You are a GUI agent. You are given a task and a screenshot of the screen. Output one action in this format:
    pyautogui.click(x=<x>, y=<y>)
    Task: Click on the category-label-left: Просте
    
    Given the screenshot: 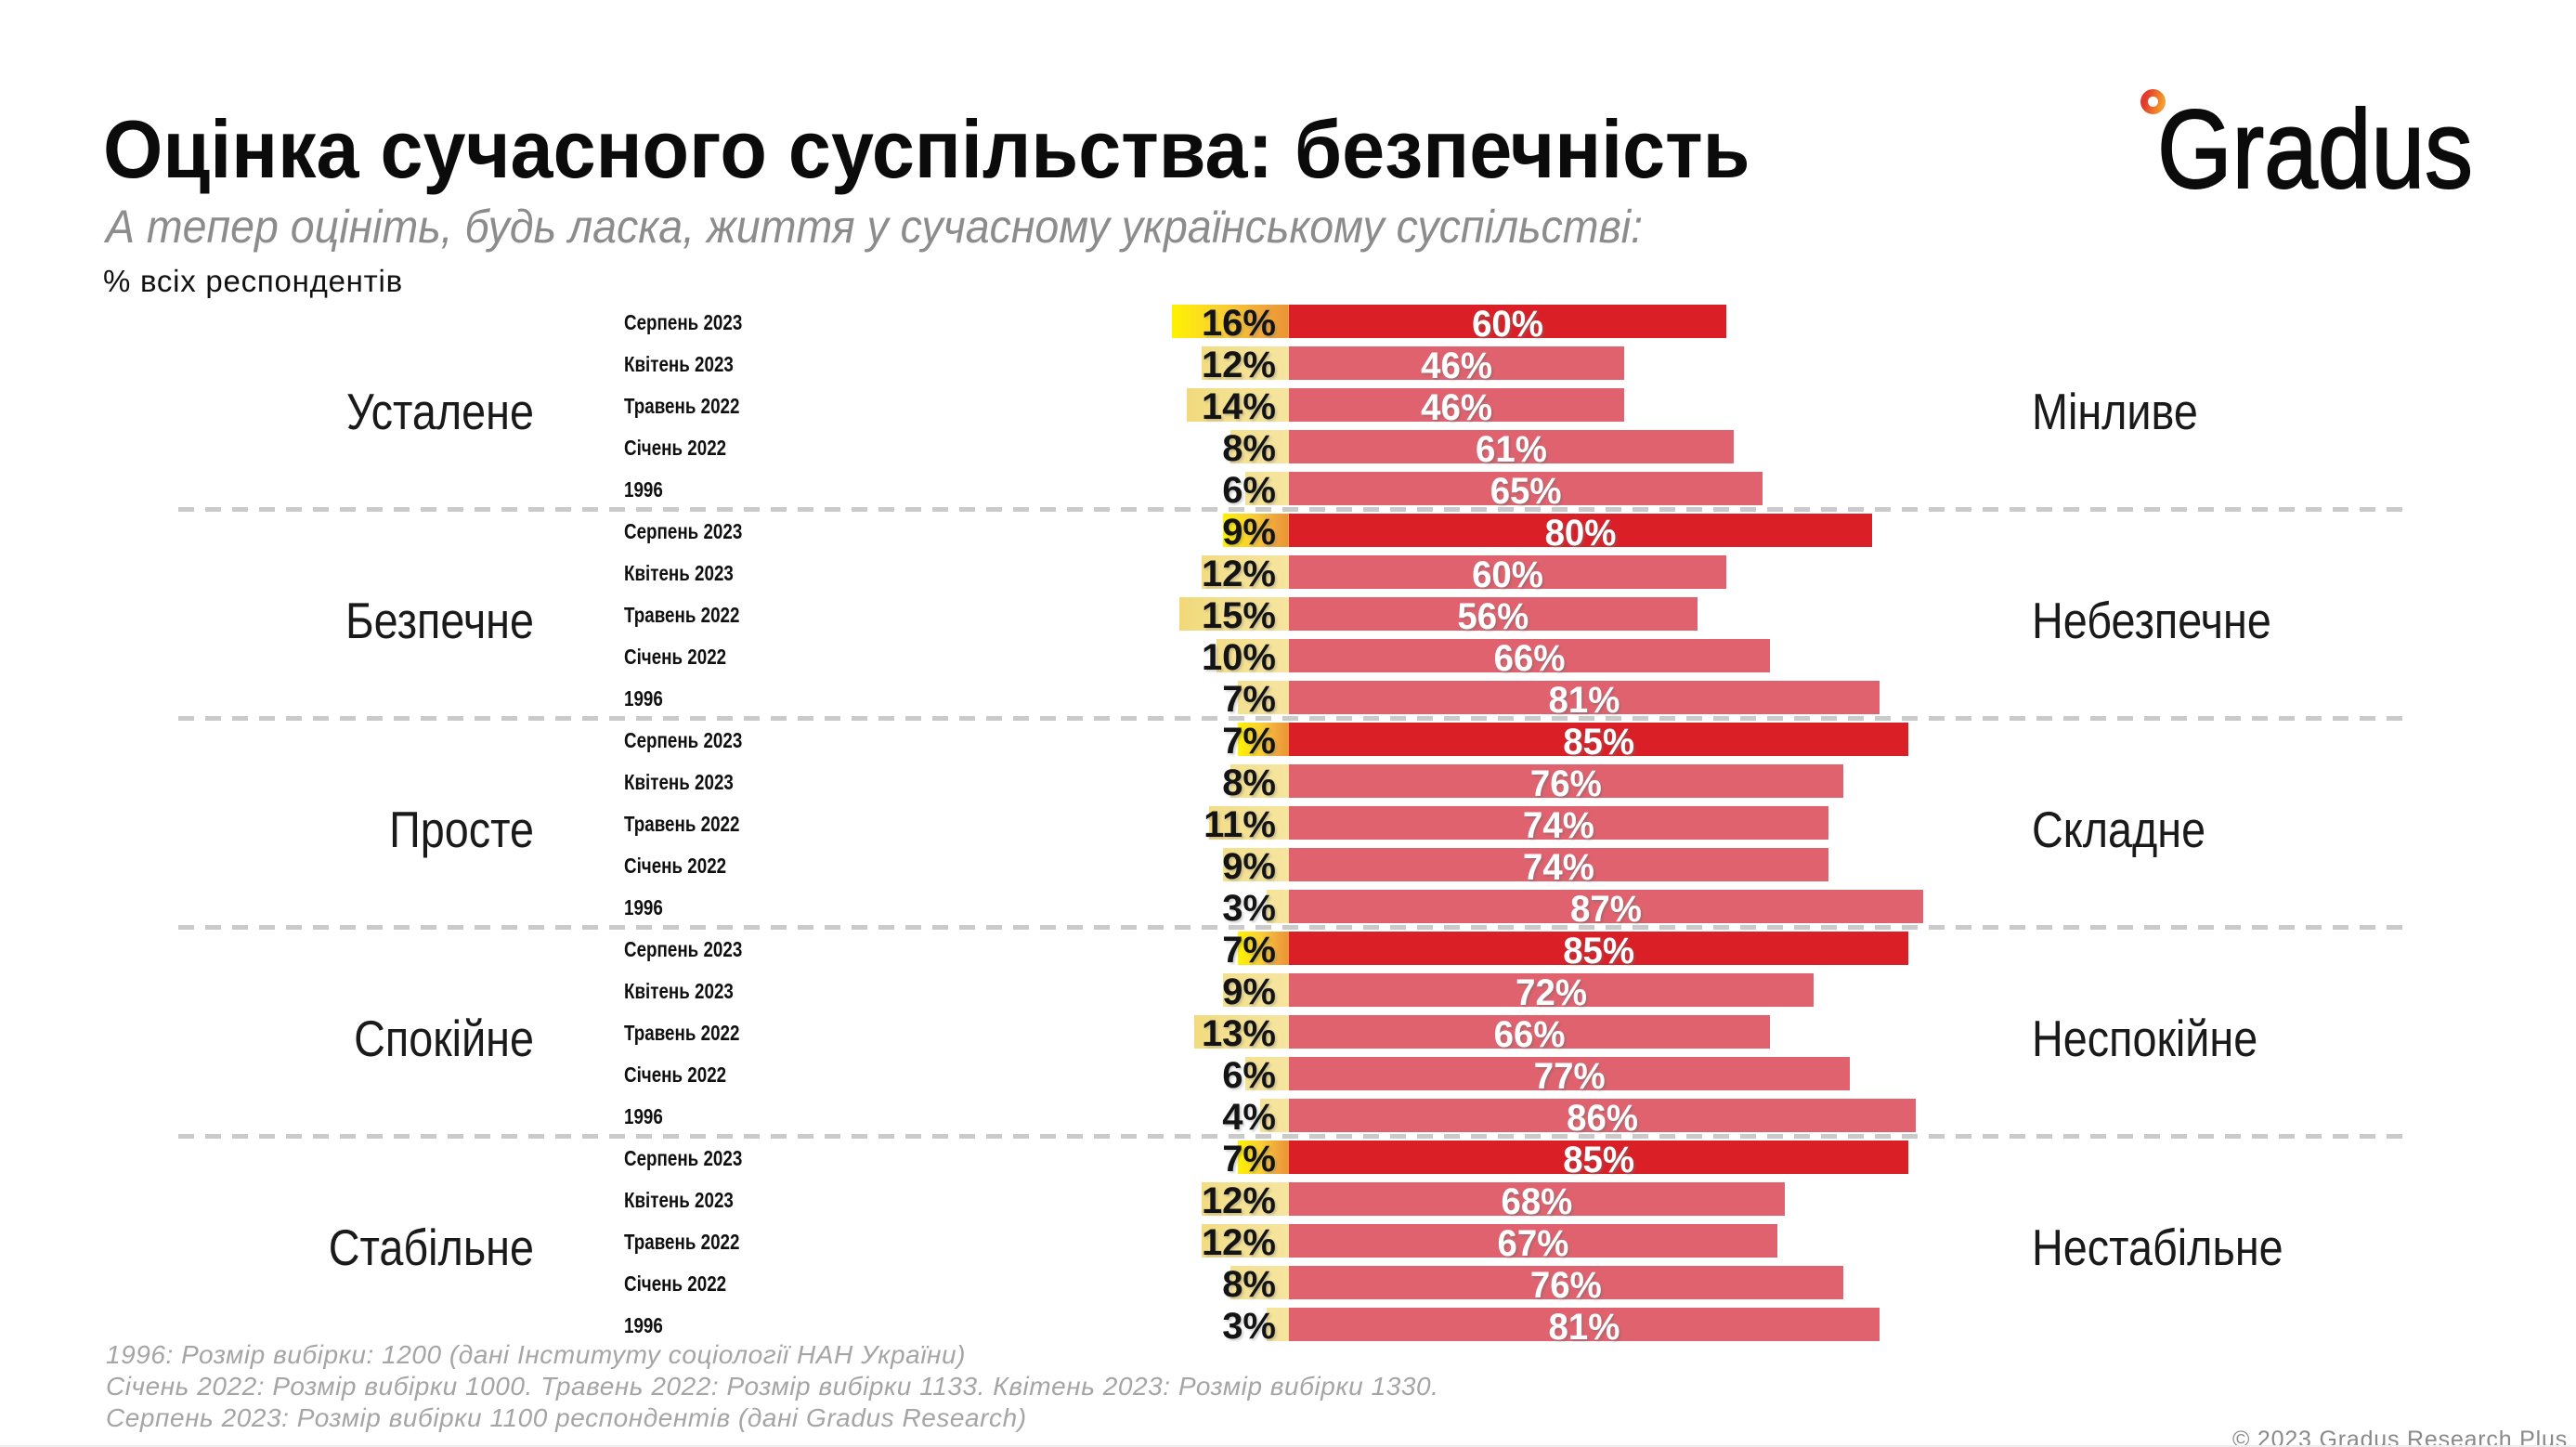 What is the action you would take?
    pyautogui.click(x=461, y=829)
    